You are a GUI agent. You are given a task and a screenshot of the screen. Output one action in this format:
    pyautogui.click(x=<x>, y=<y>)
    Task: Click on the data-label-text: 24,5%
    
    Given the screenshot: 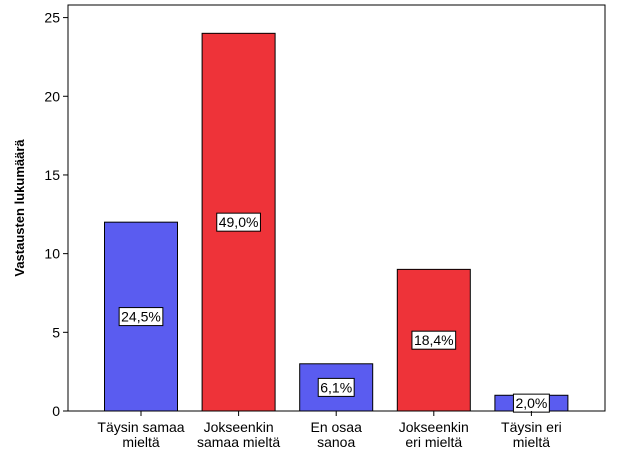 What is the action you would take?
    pyautogui.click(x=141, y=317)
    